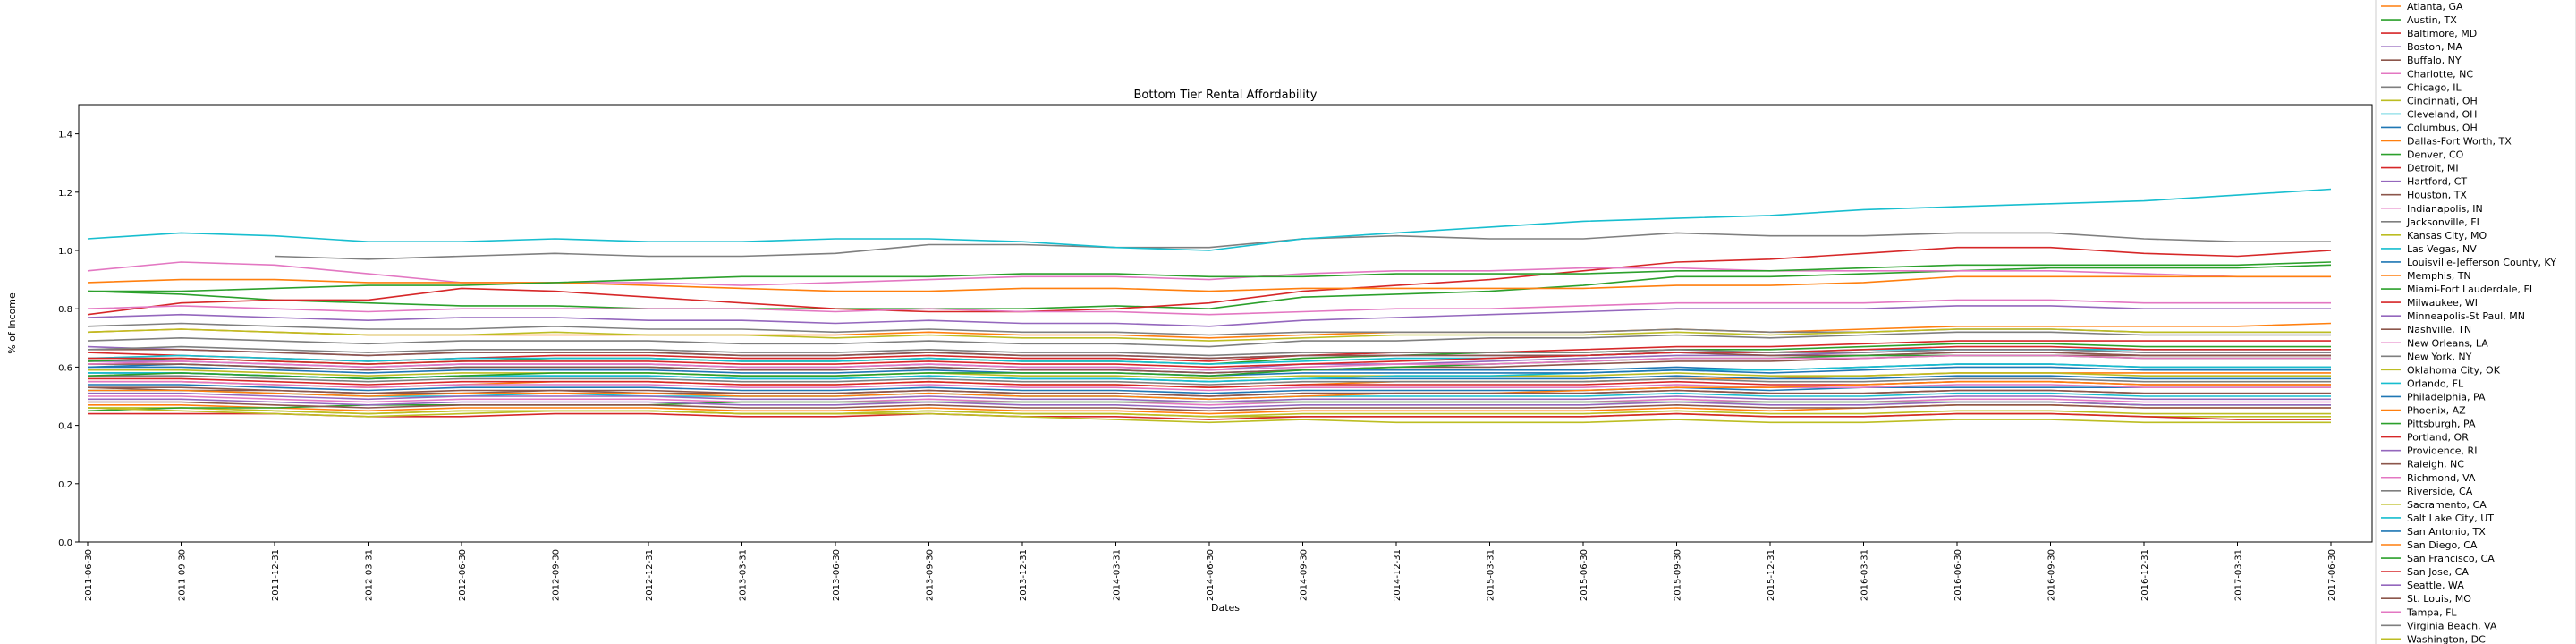  What do you see at coordinates (1678, 575) in the screenshot?
I see `x-tick-label: 2015-09-30` at bounding box center [1678, 575].